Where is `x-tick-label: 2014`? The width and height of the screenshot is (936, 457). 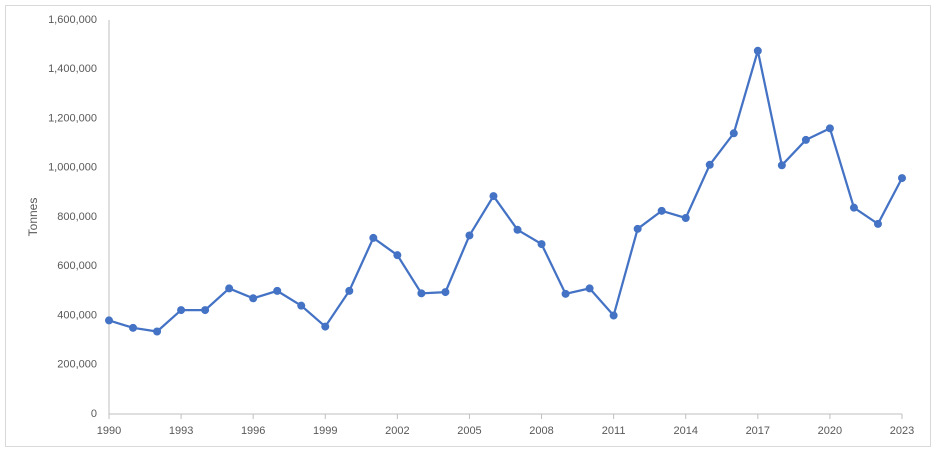 x-tick-label: 2014 is located at coordinates (685, 431).